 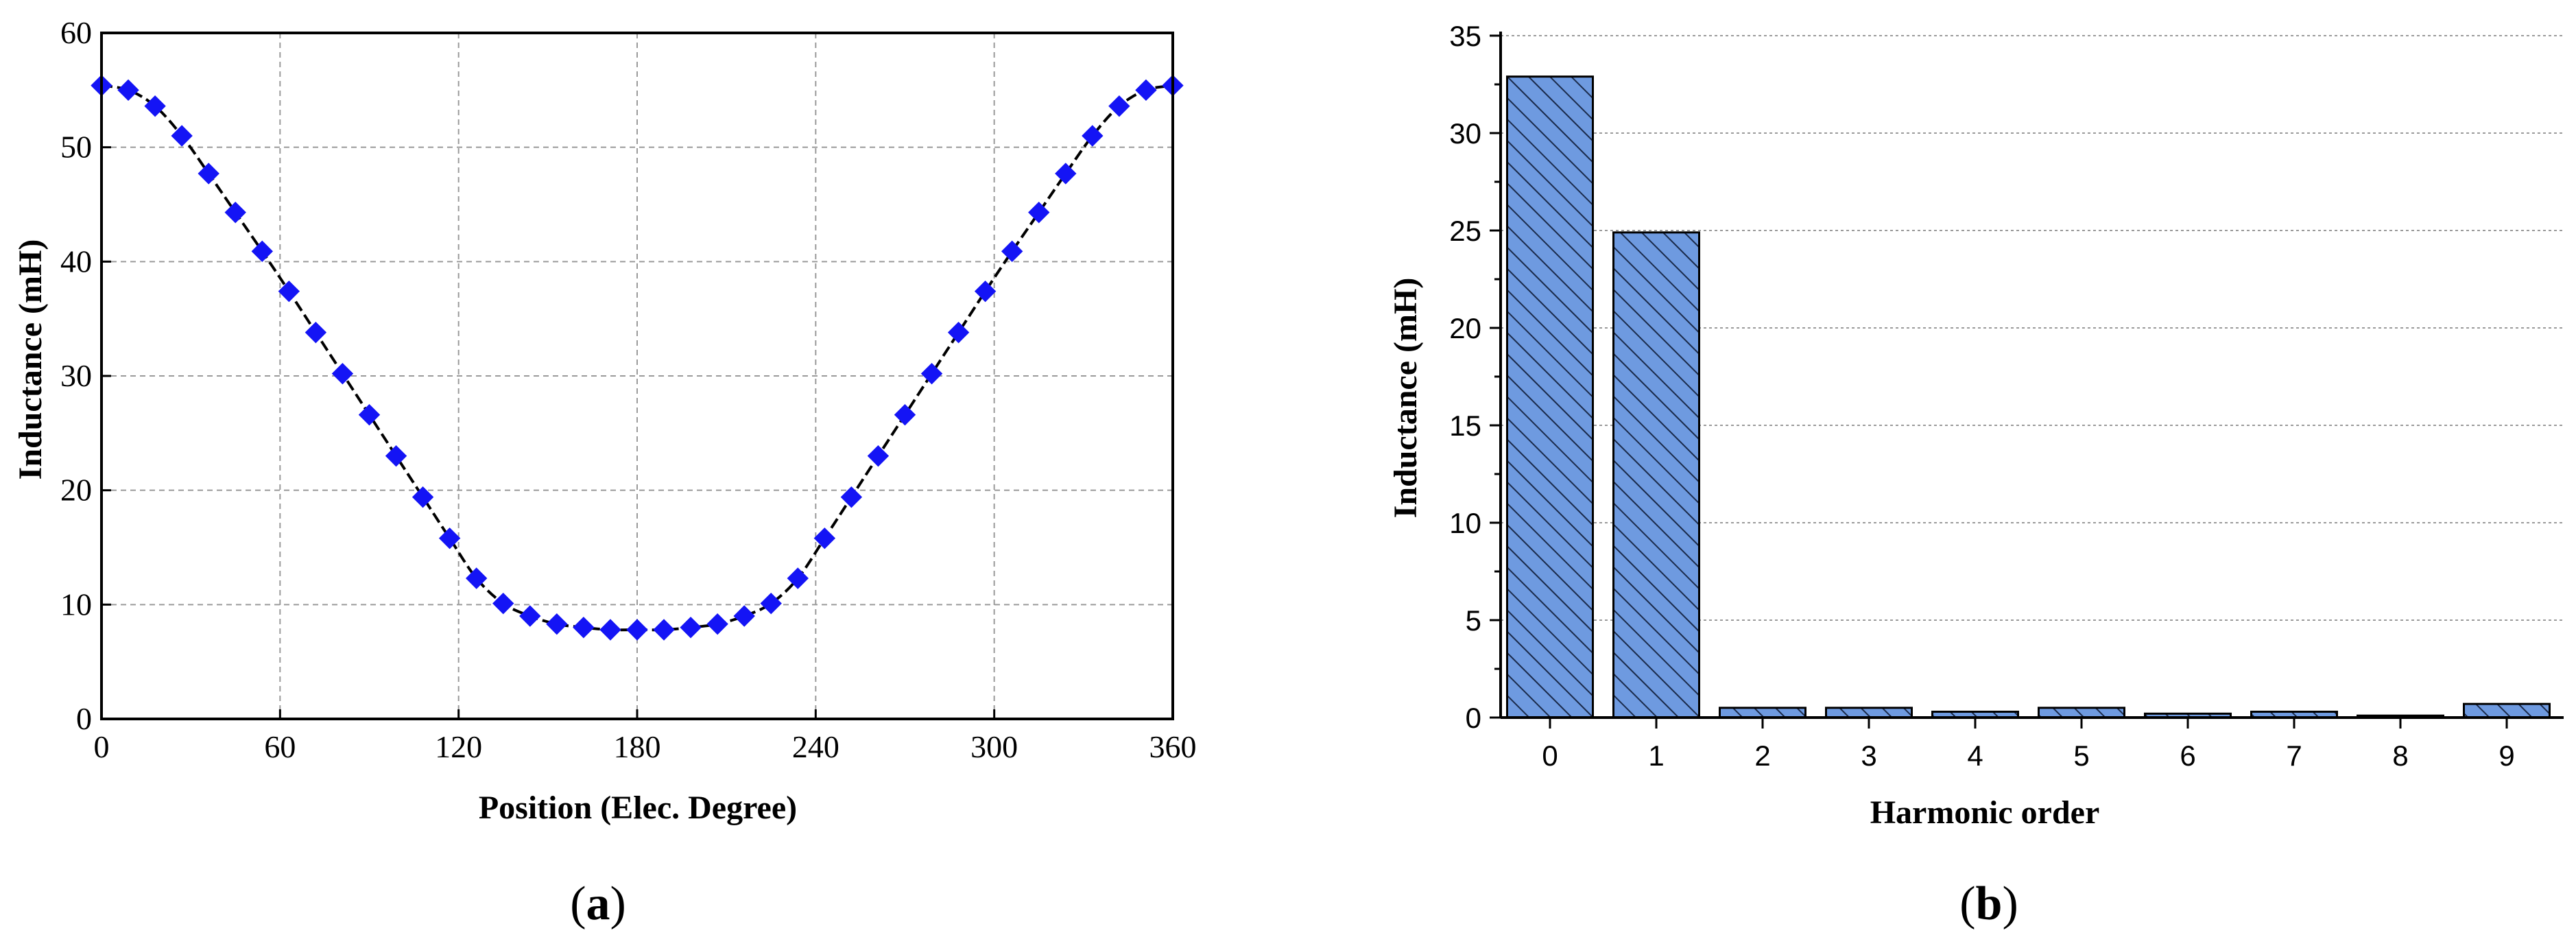 What do you see at coordinates (1405, 398) in the screenshot?
I see `chart-b-y-axis-label: Inductance (mH)` at bounding box center [1405, 398].